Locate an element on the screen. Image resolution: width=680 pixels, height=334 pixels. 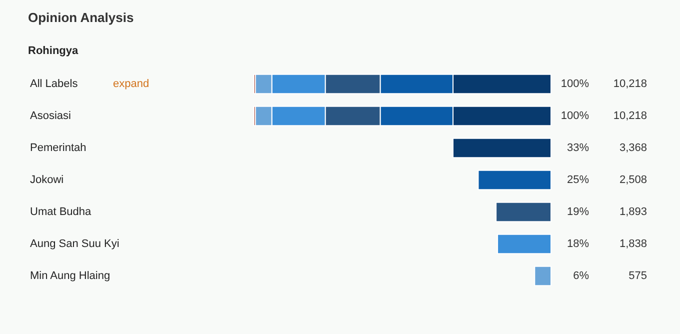
text: Rohingya is located at coordinates (53, 51).